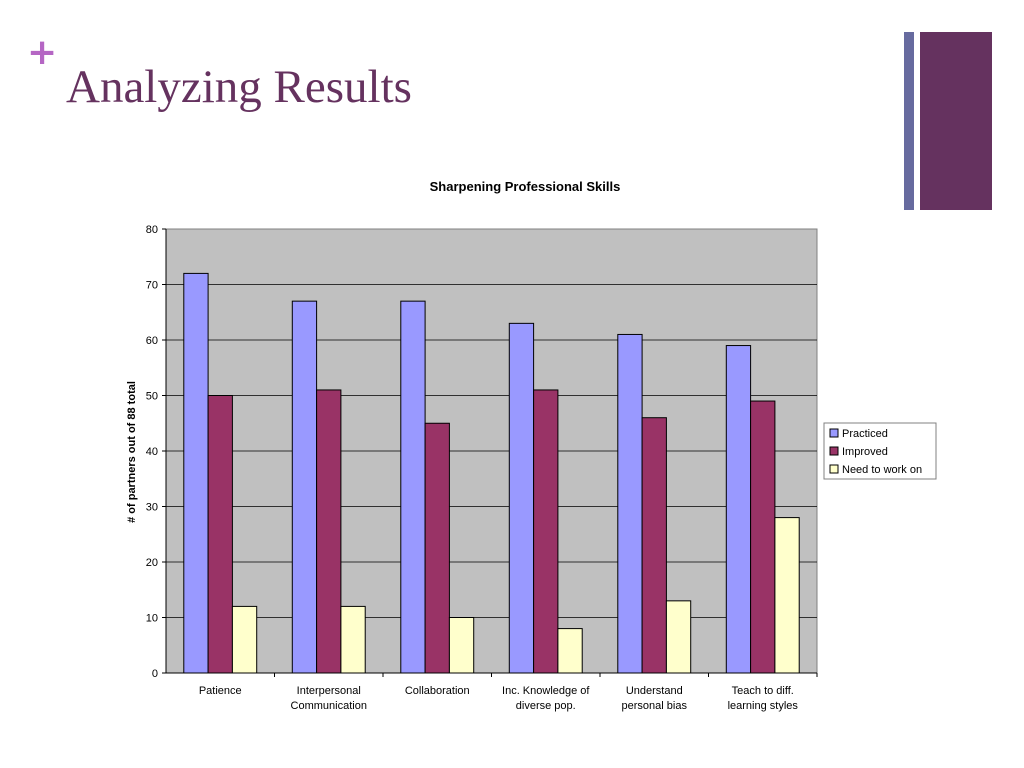  I want to click on legend: Practiced Improved Need to work on, so click(880, 451).